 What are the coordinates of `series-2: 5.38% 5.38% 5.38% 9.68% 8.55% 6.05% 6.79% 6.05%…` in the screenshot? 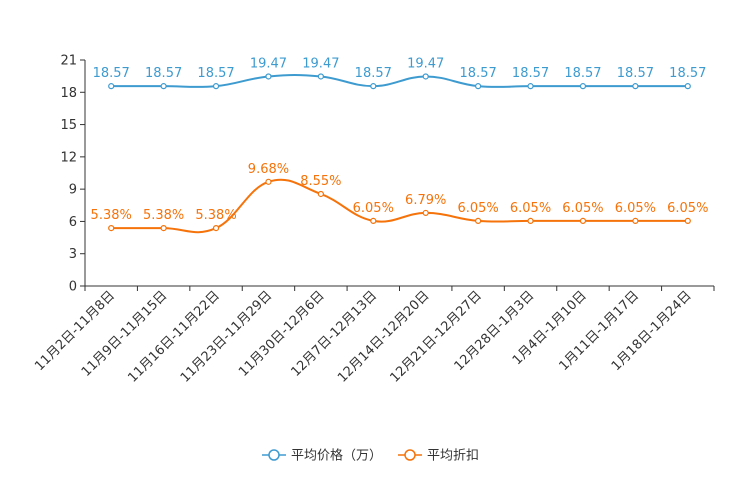 It's located at (399, 198).